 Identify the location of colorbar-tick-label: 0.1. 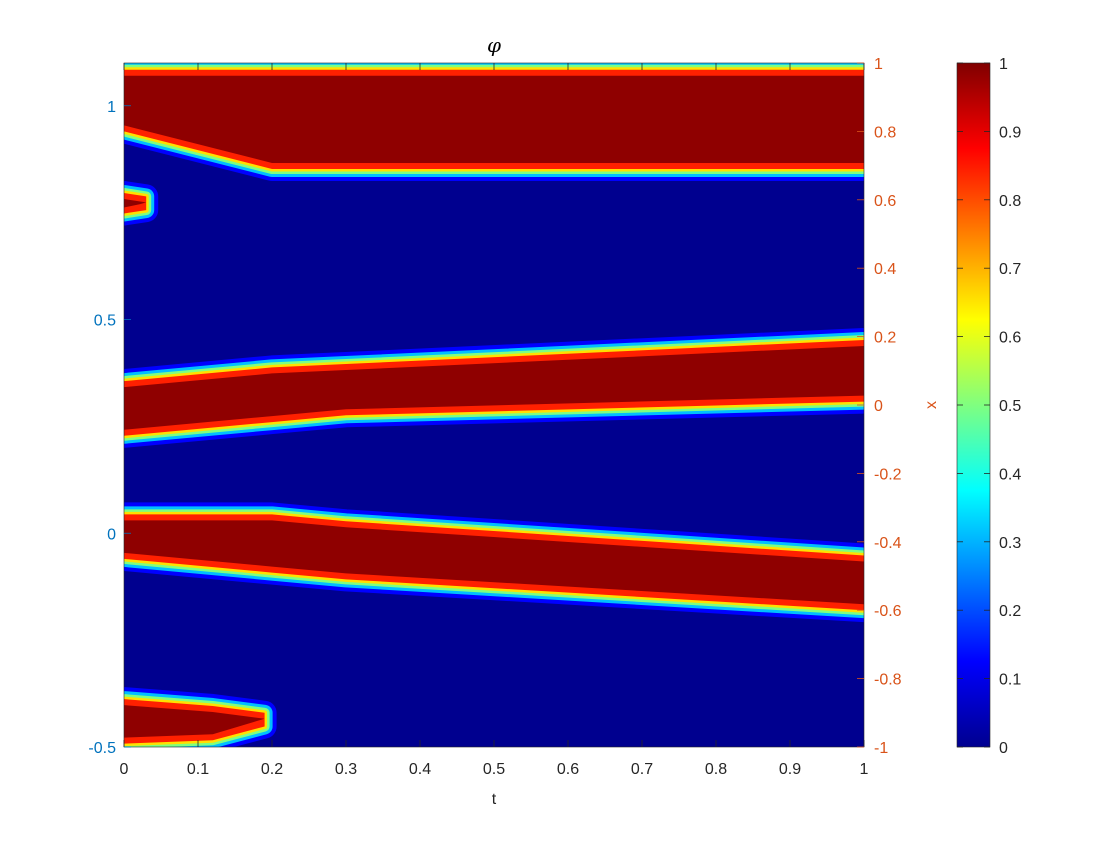
(1010, 680).